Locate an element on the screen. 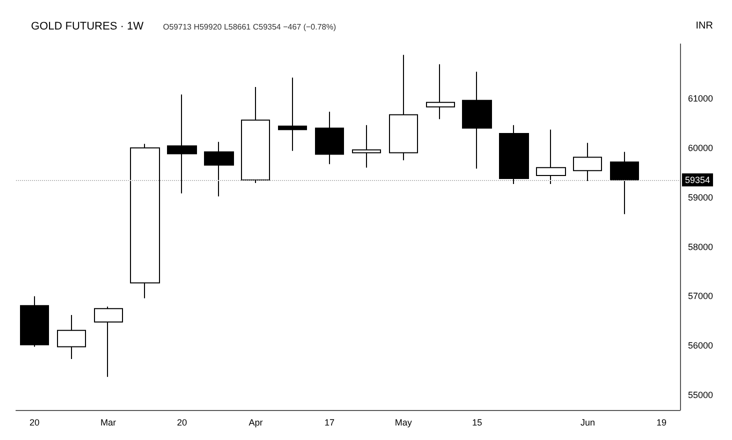 The height and width of the screenshot is (440, 732). chart-title: GOLD FUTURES · 1W is located at coordinates (87, 26).